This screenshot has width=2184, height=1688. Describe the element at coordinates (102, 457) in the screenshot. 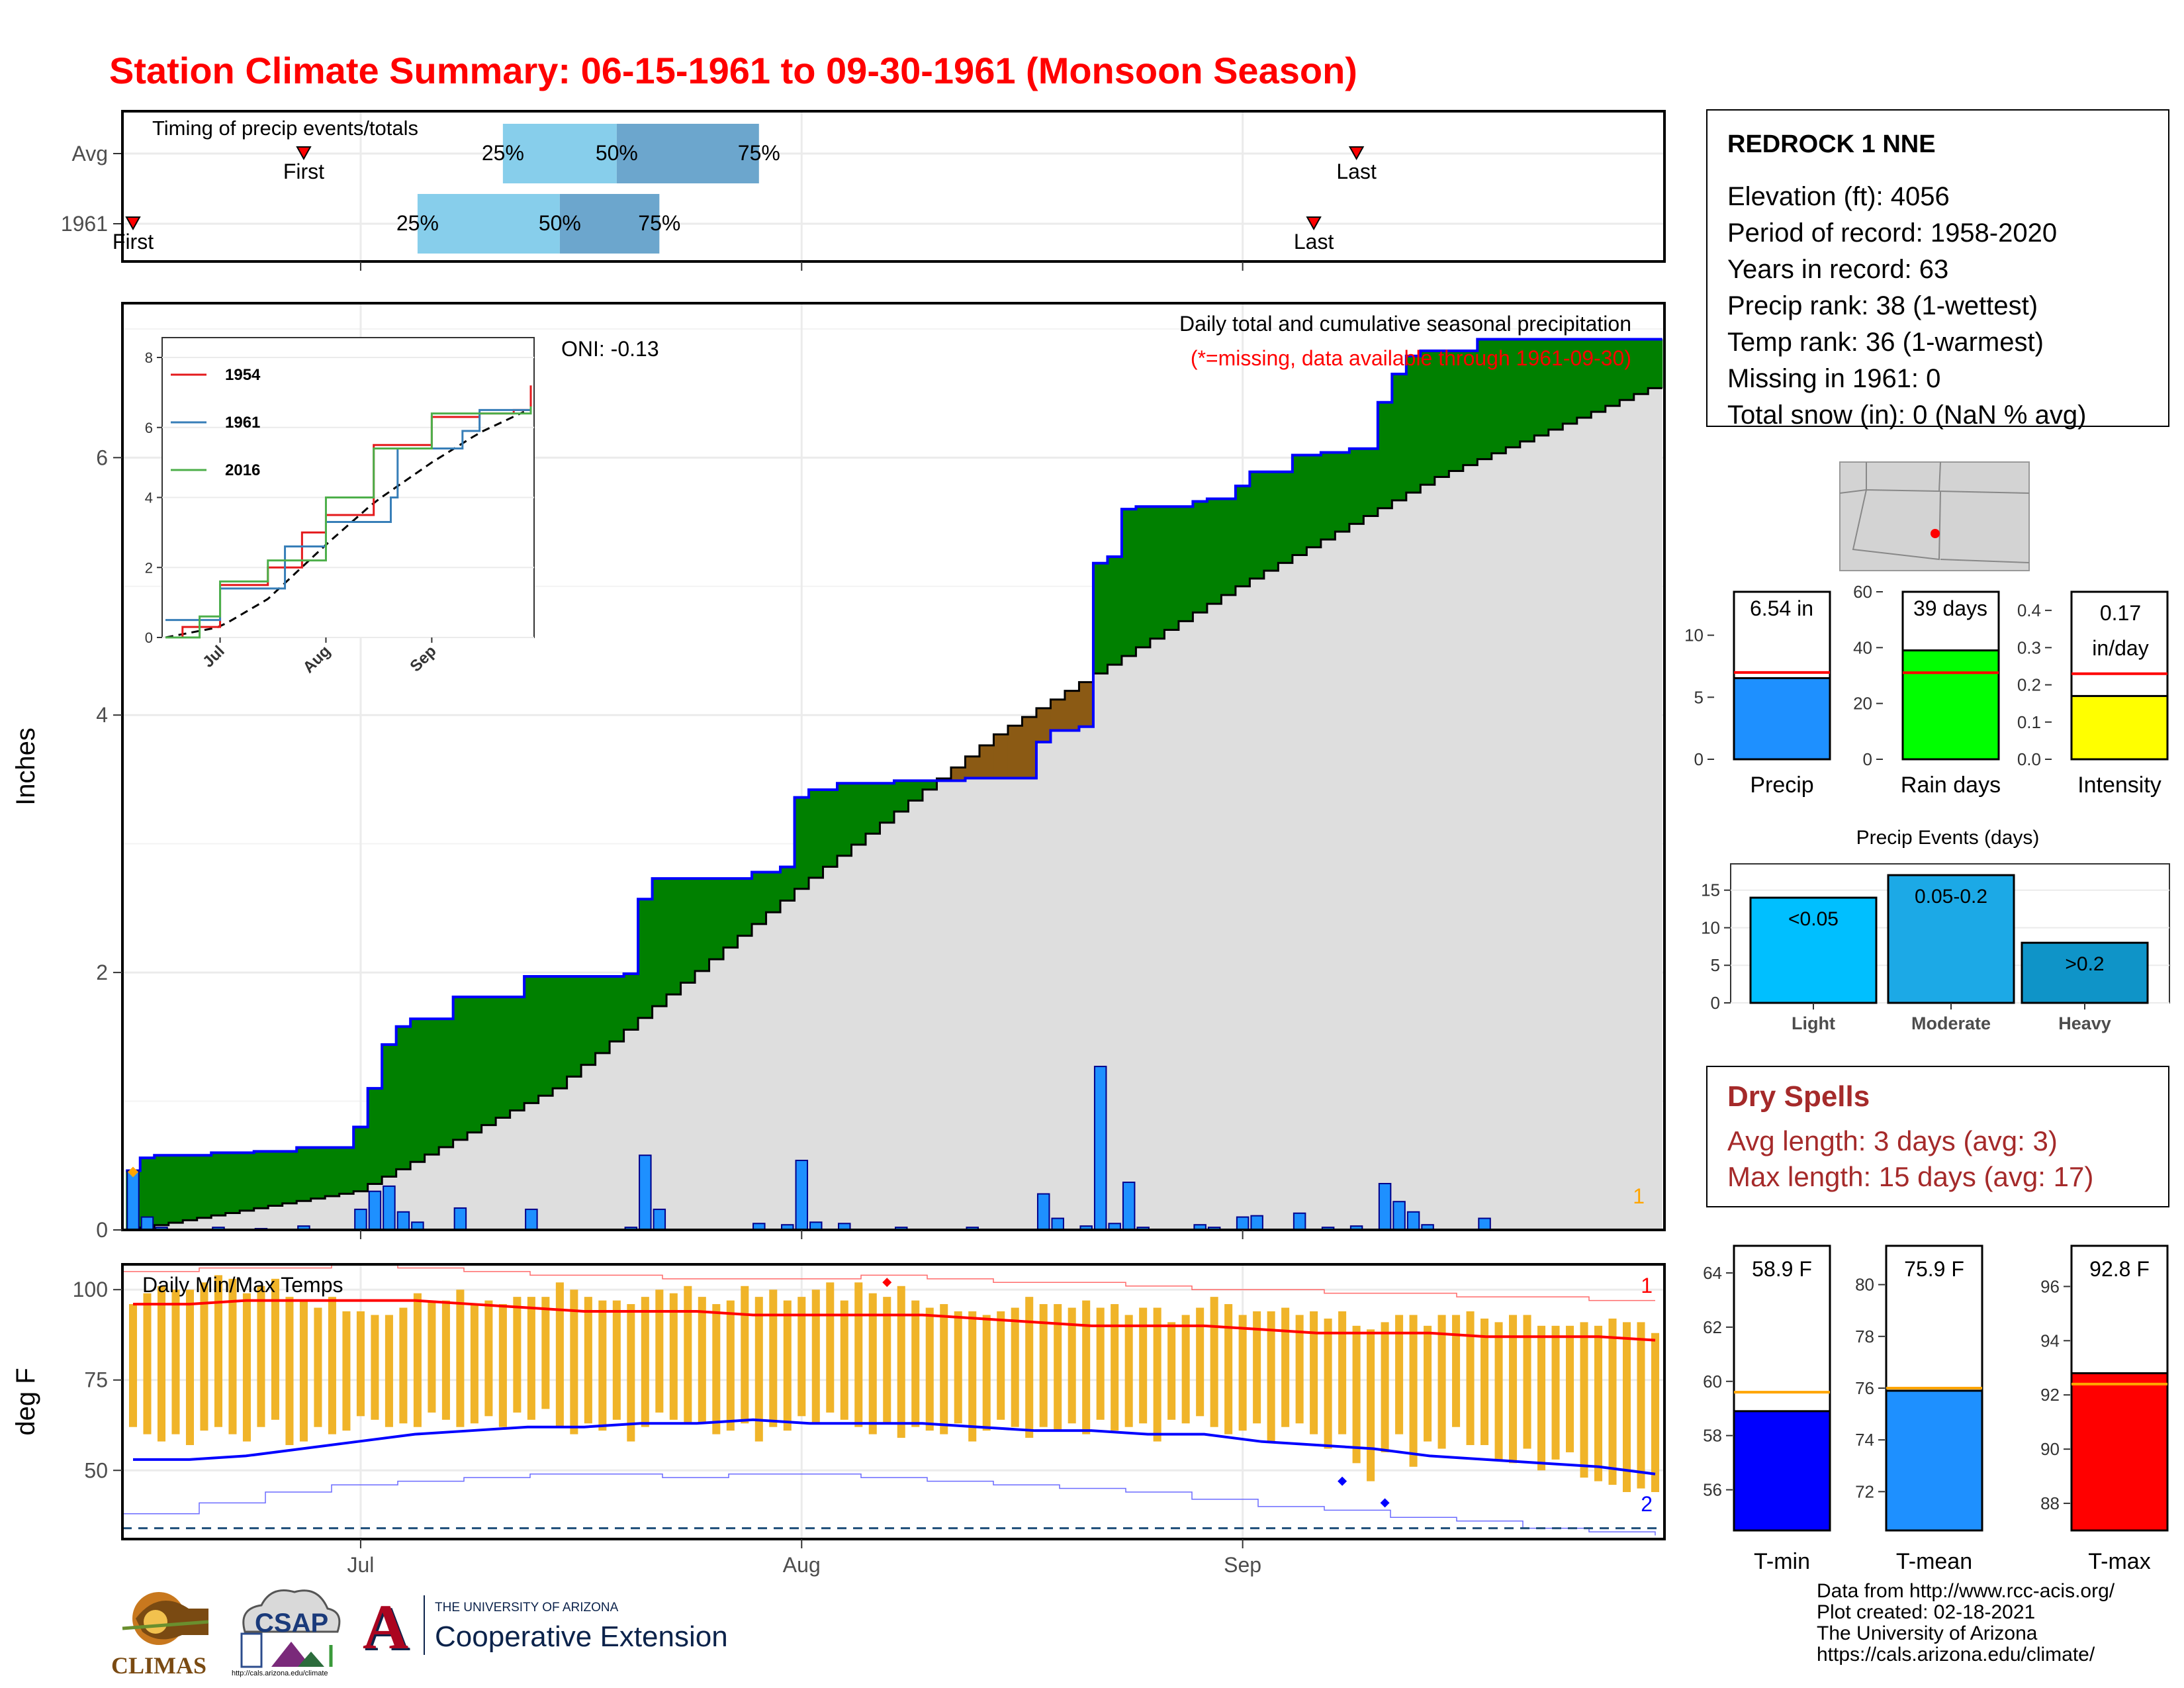

I see `precip-y-tick-label: 6` at that location.